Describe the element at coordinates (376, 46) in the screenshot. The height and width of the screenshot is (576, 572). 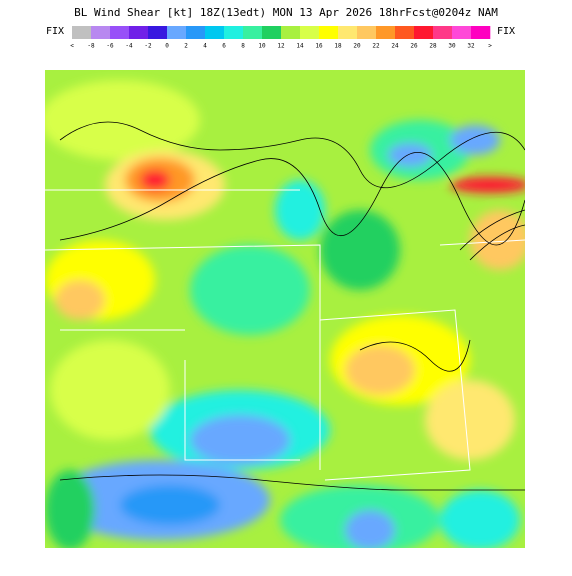
I see `colorbar-label: 22` at that location.